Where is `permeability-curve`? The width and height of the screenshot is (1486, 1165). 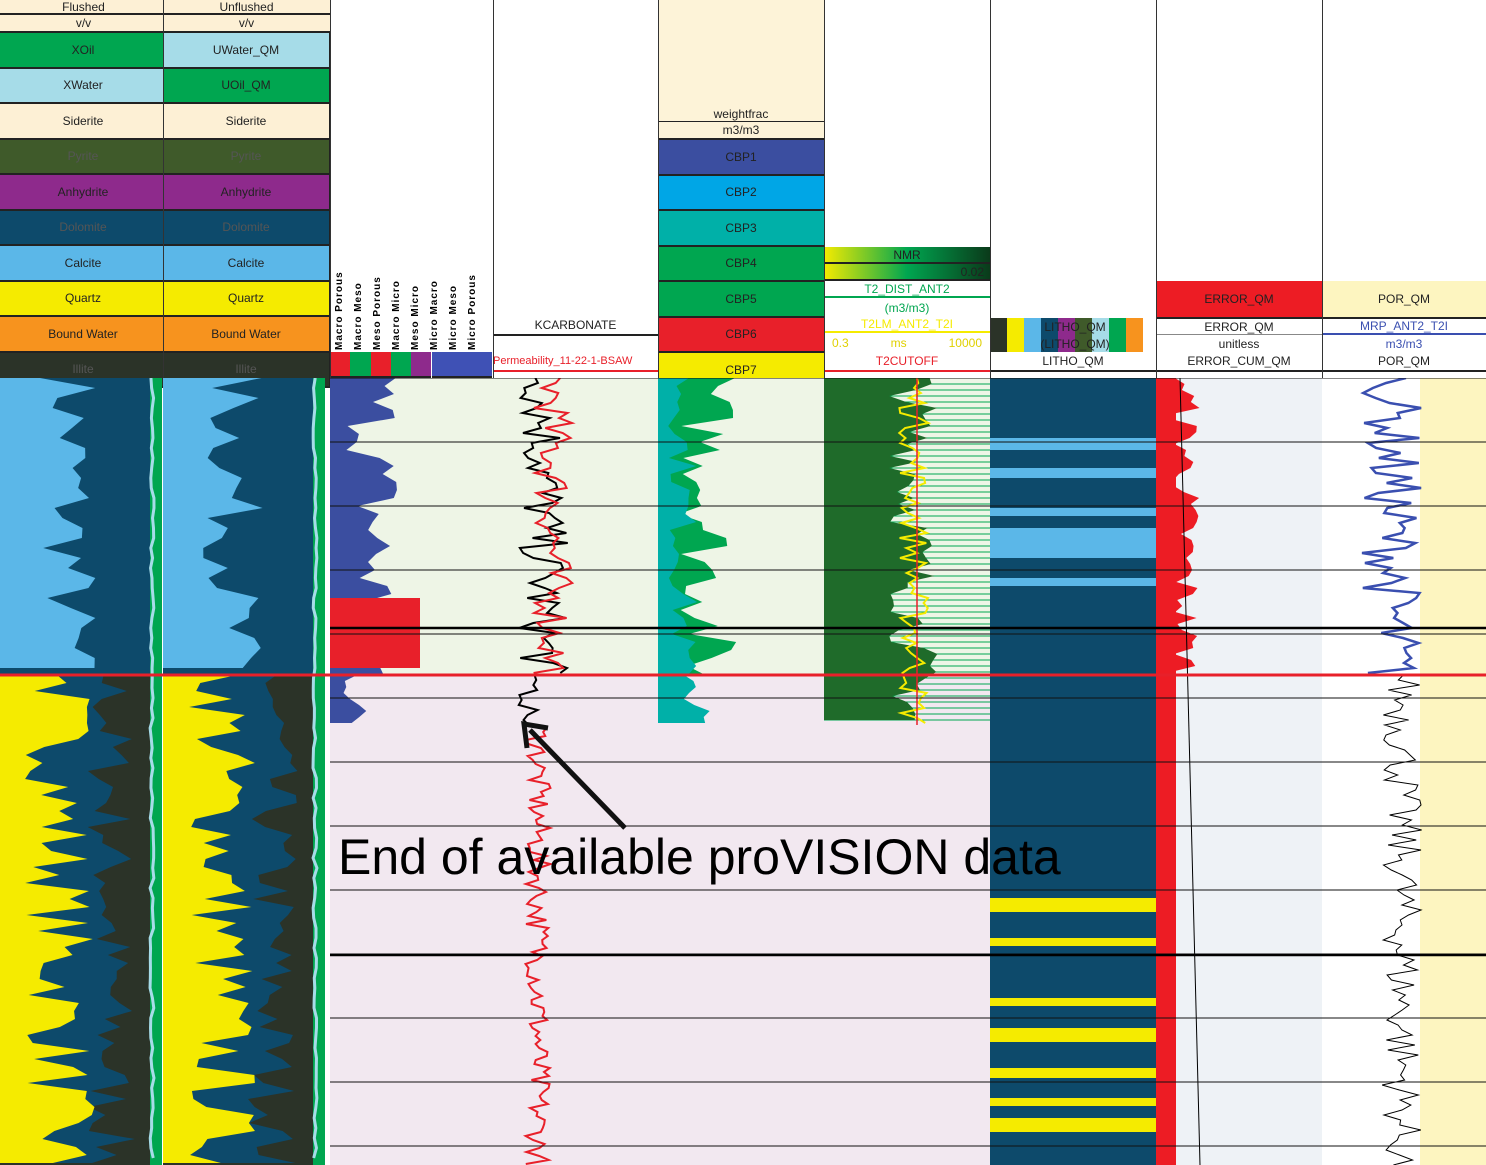
permeability-curve is located at coordinates (553, 526).